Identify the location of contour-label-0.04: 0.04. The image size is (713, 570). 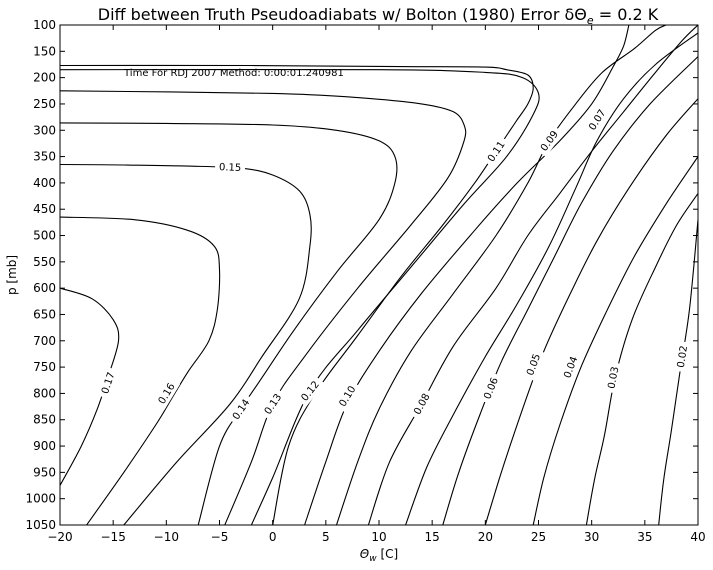
(570, 367).